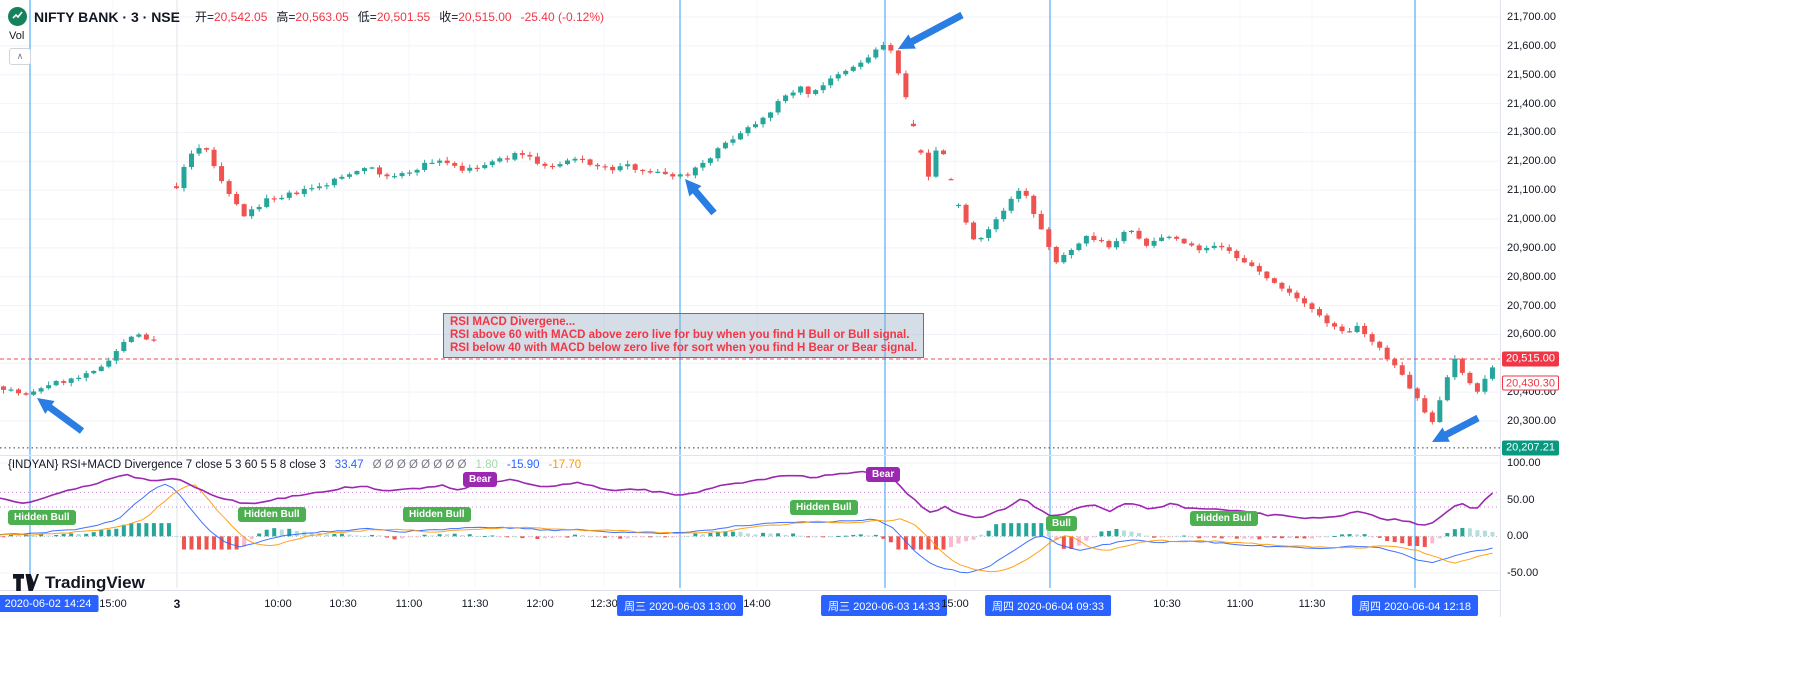  I want to click on price-tick: 21,300.00, so click(1531, 132).